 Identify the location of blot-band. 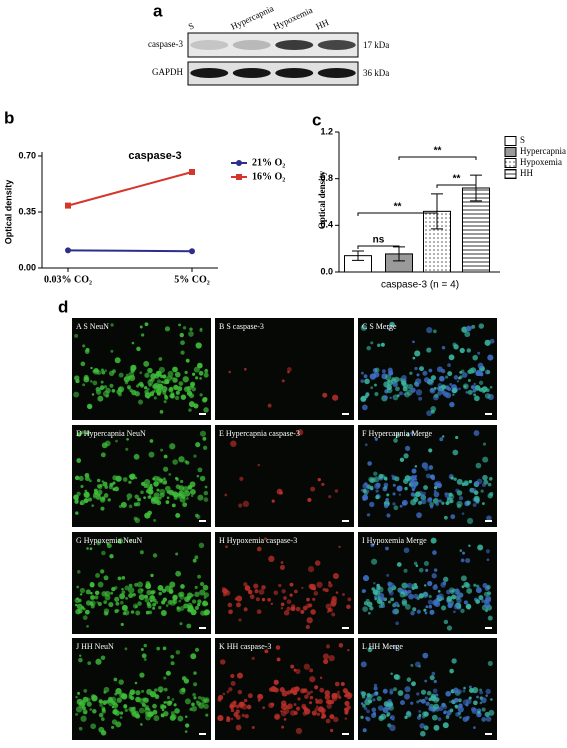
(209, 45).